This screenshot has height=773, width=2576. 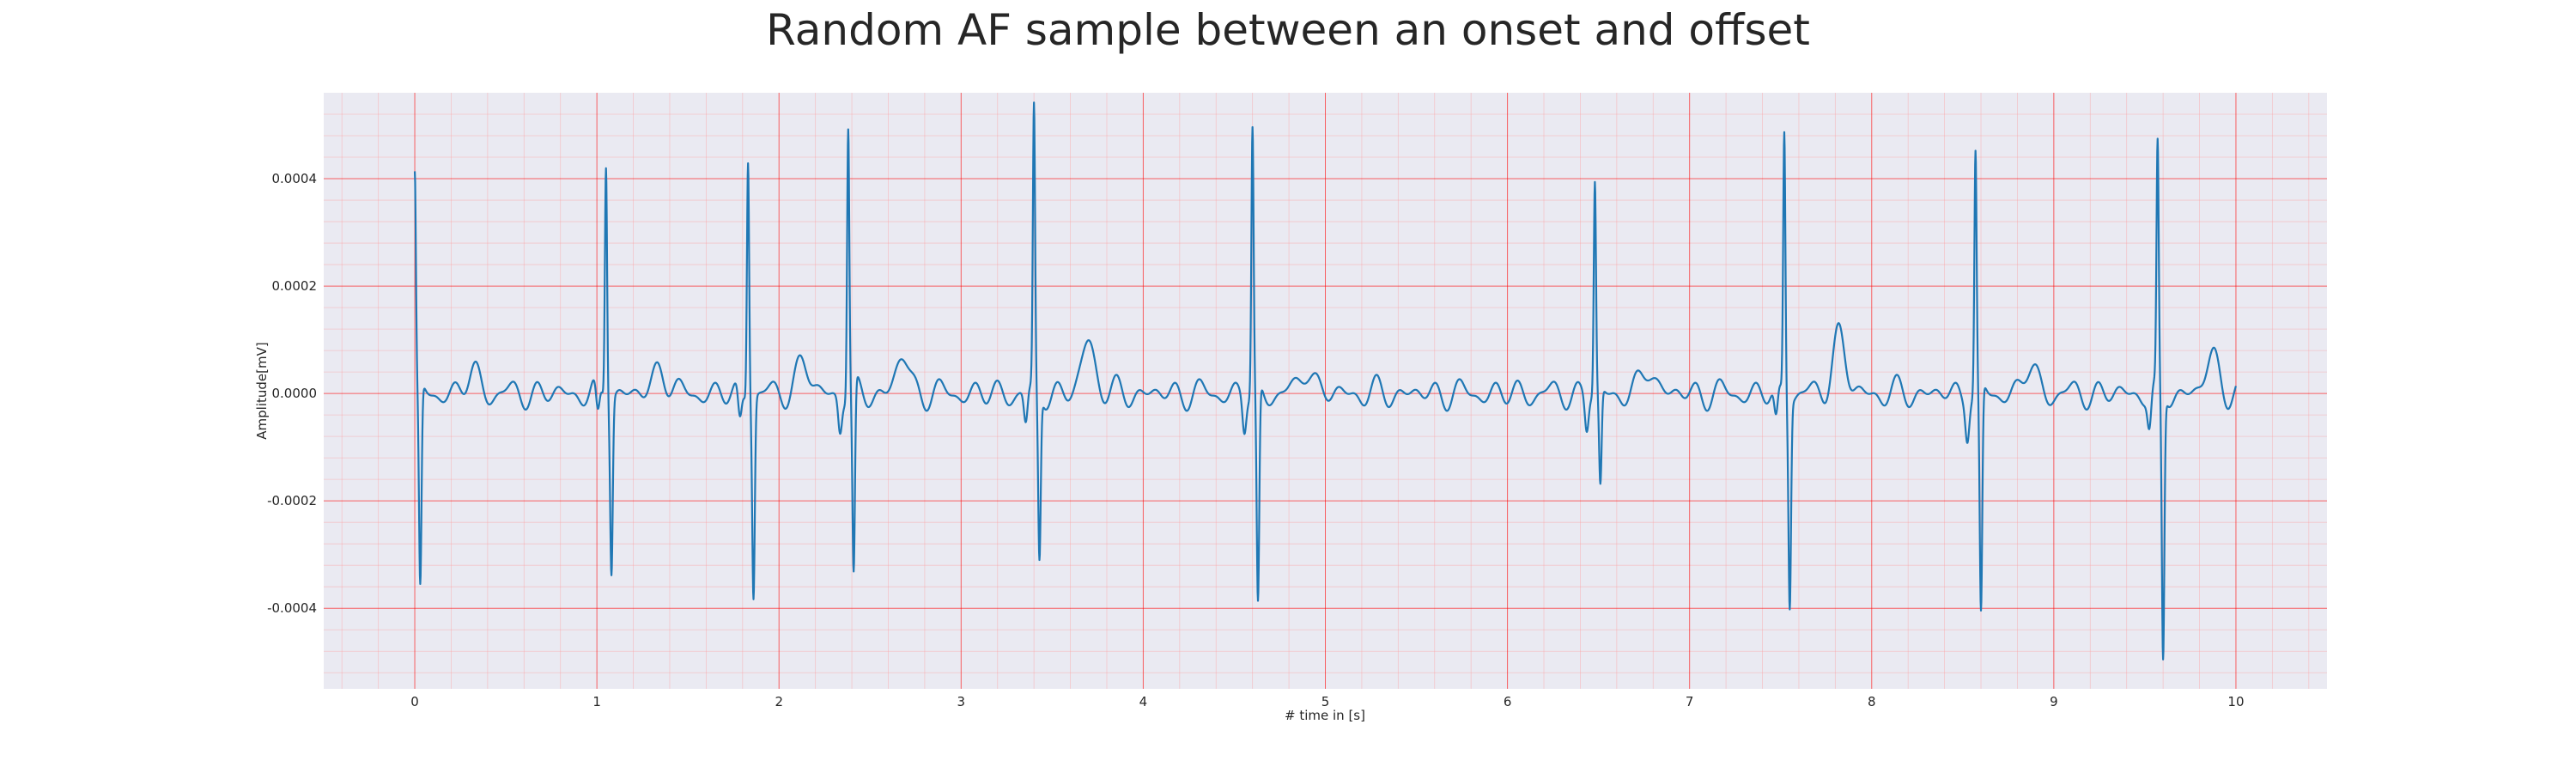 What do you see at coordinates (1508, 701) in the screenshot?
I see `x-tick-label: 6` at bounding box center [1508, 701].